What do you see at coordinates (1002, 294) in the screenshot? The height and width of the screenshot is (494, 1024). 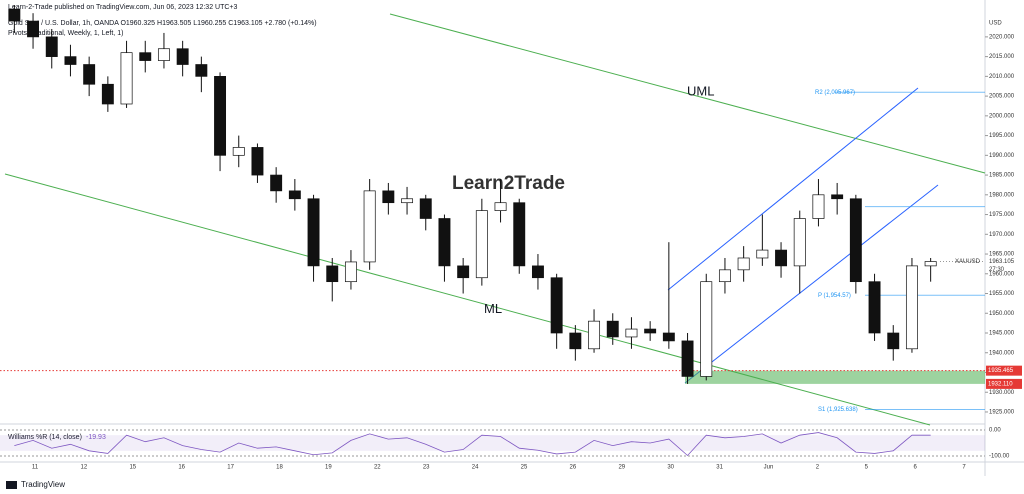 I see `y-tick-label: 1955.000` at bounding box center [1002, 294].